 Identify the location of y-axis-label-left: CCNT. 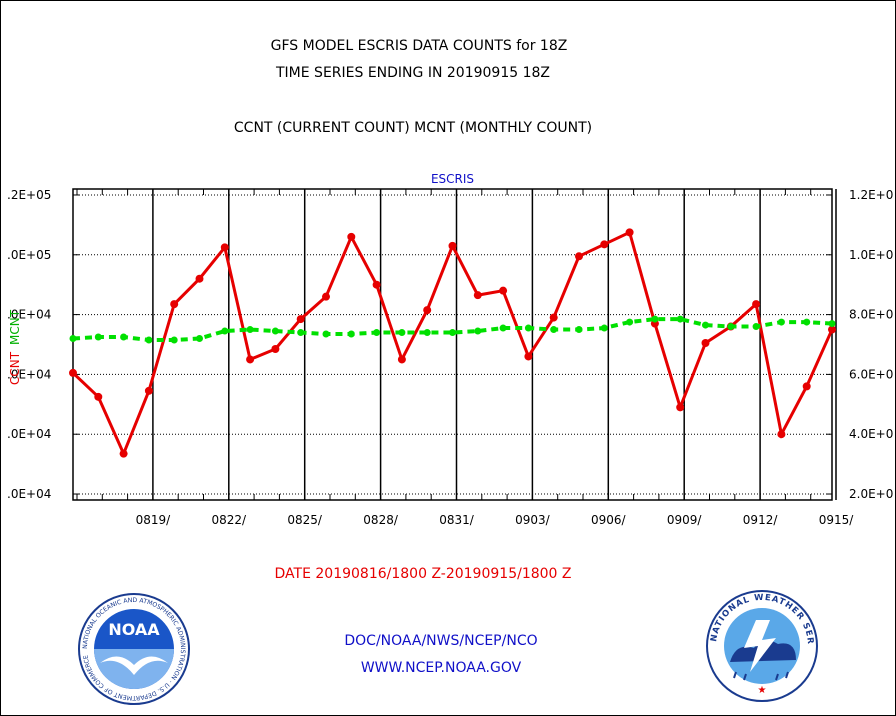
(15, 368).